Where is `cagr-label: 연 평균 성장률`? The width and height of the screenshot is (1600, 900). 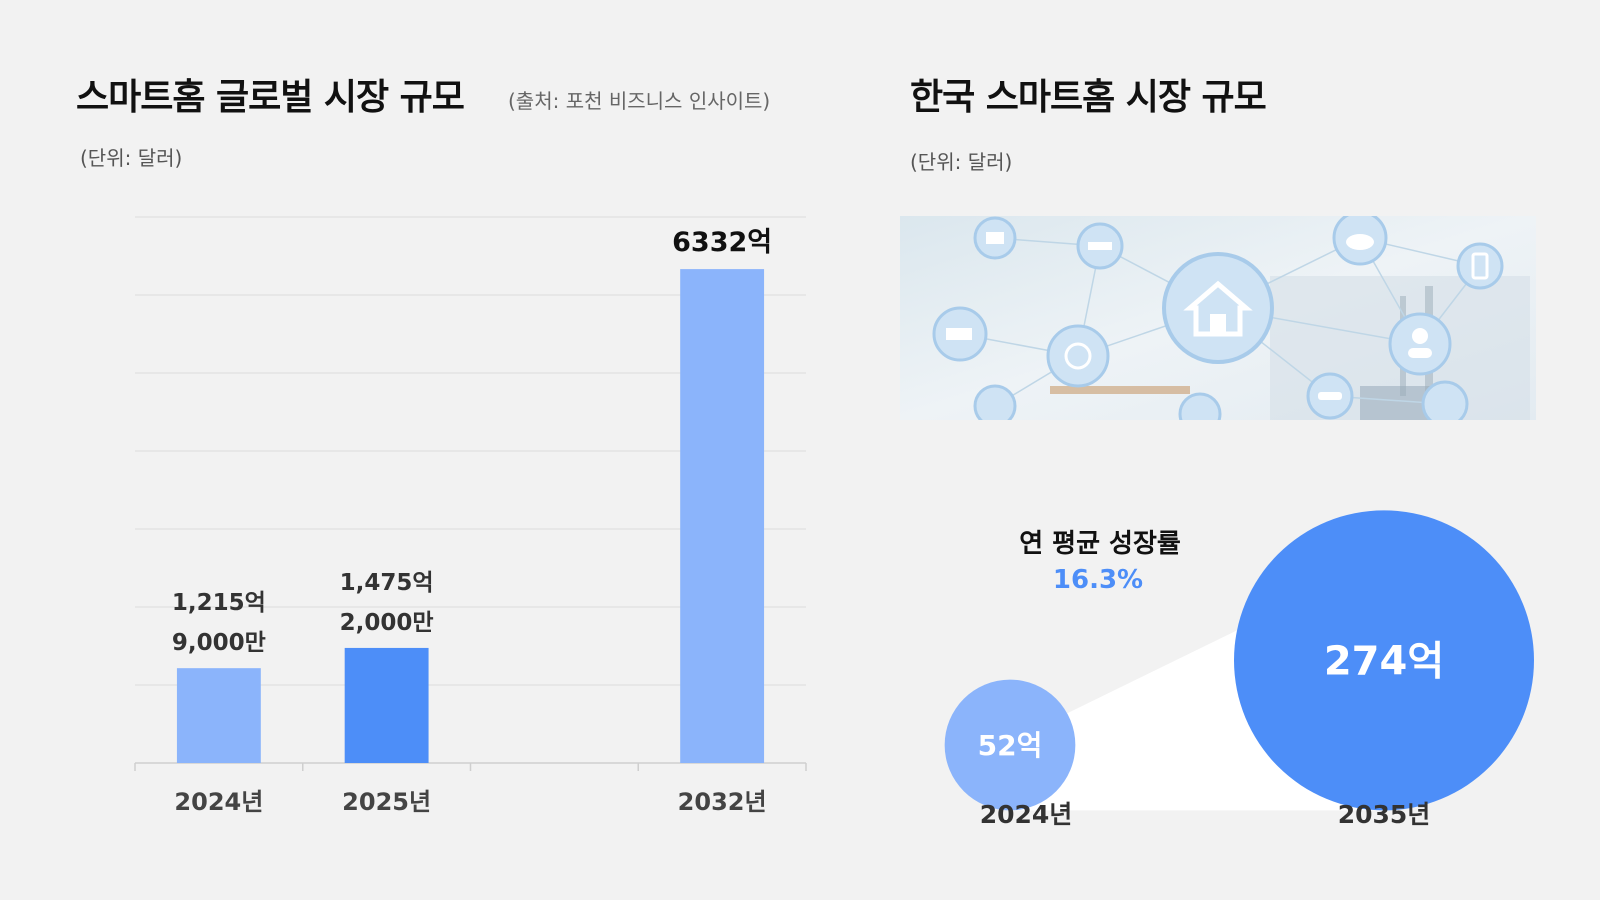 cagr-label: 연 평균 성장률 is located at coordinates (1100, 544).